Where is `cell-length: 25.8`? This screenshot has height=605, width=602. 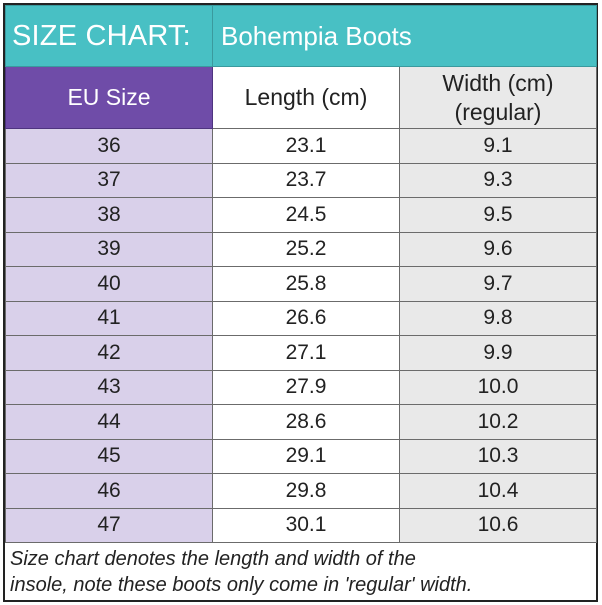
cell-length: 25.8 is located at coordinates (306, 284).